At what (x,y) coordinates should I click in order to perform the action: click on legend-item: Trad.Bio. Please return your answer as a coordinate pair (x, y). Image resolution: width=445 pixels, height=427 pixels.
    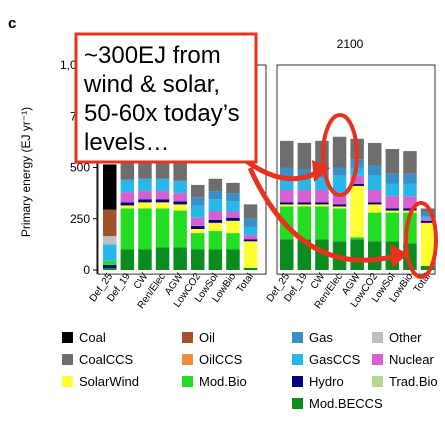
    Looking at the image, I should click on (405, 381).